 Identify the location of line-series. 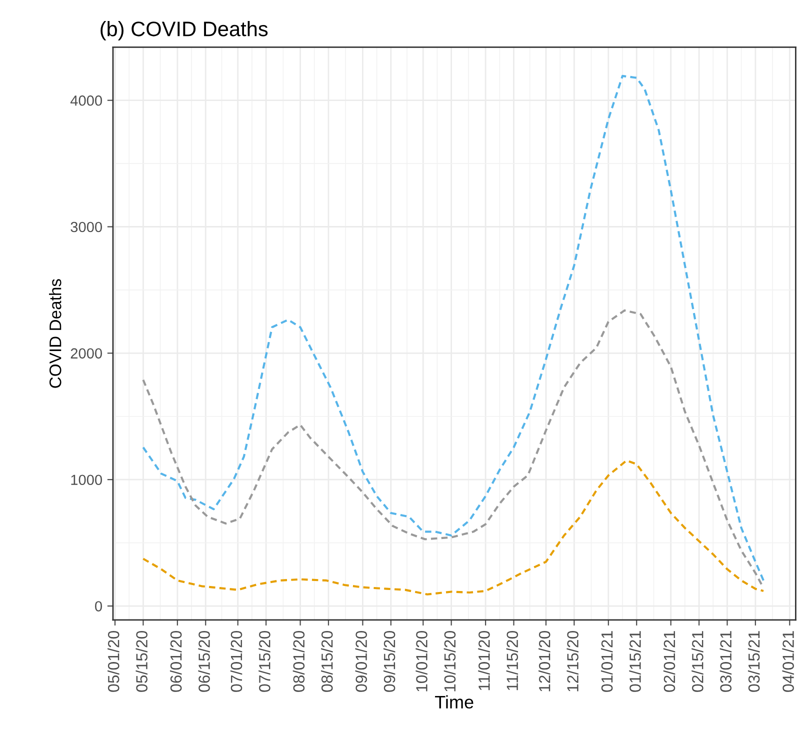
(453, 527).